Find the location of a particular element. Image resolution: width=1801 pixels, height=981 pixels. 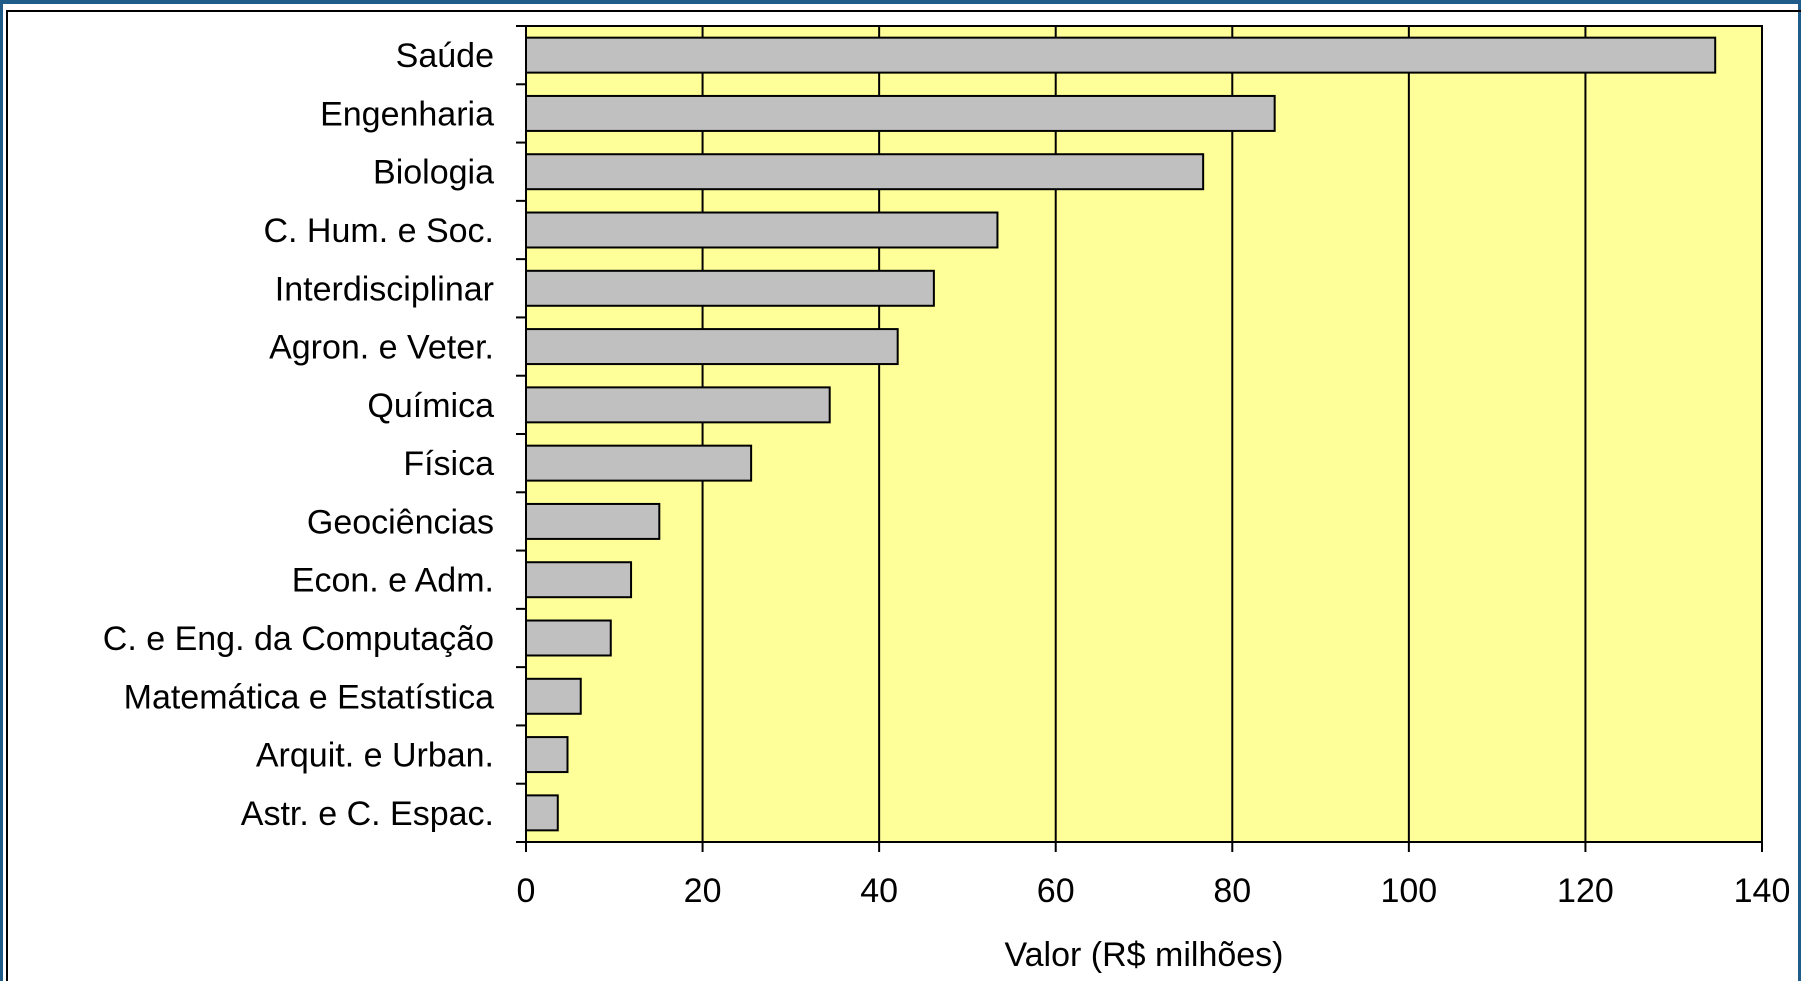

category-label: Astr. e C. Espac. is located at coordinates (367, 814).